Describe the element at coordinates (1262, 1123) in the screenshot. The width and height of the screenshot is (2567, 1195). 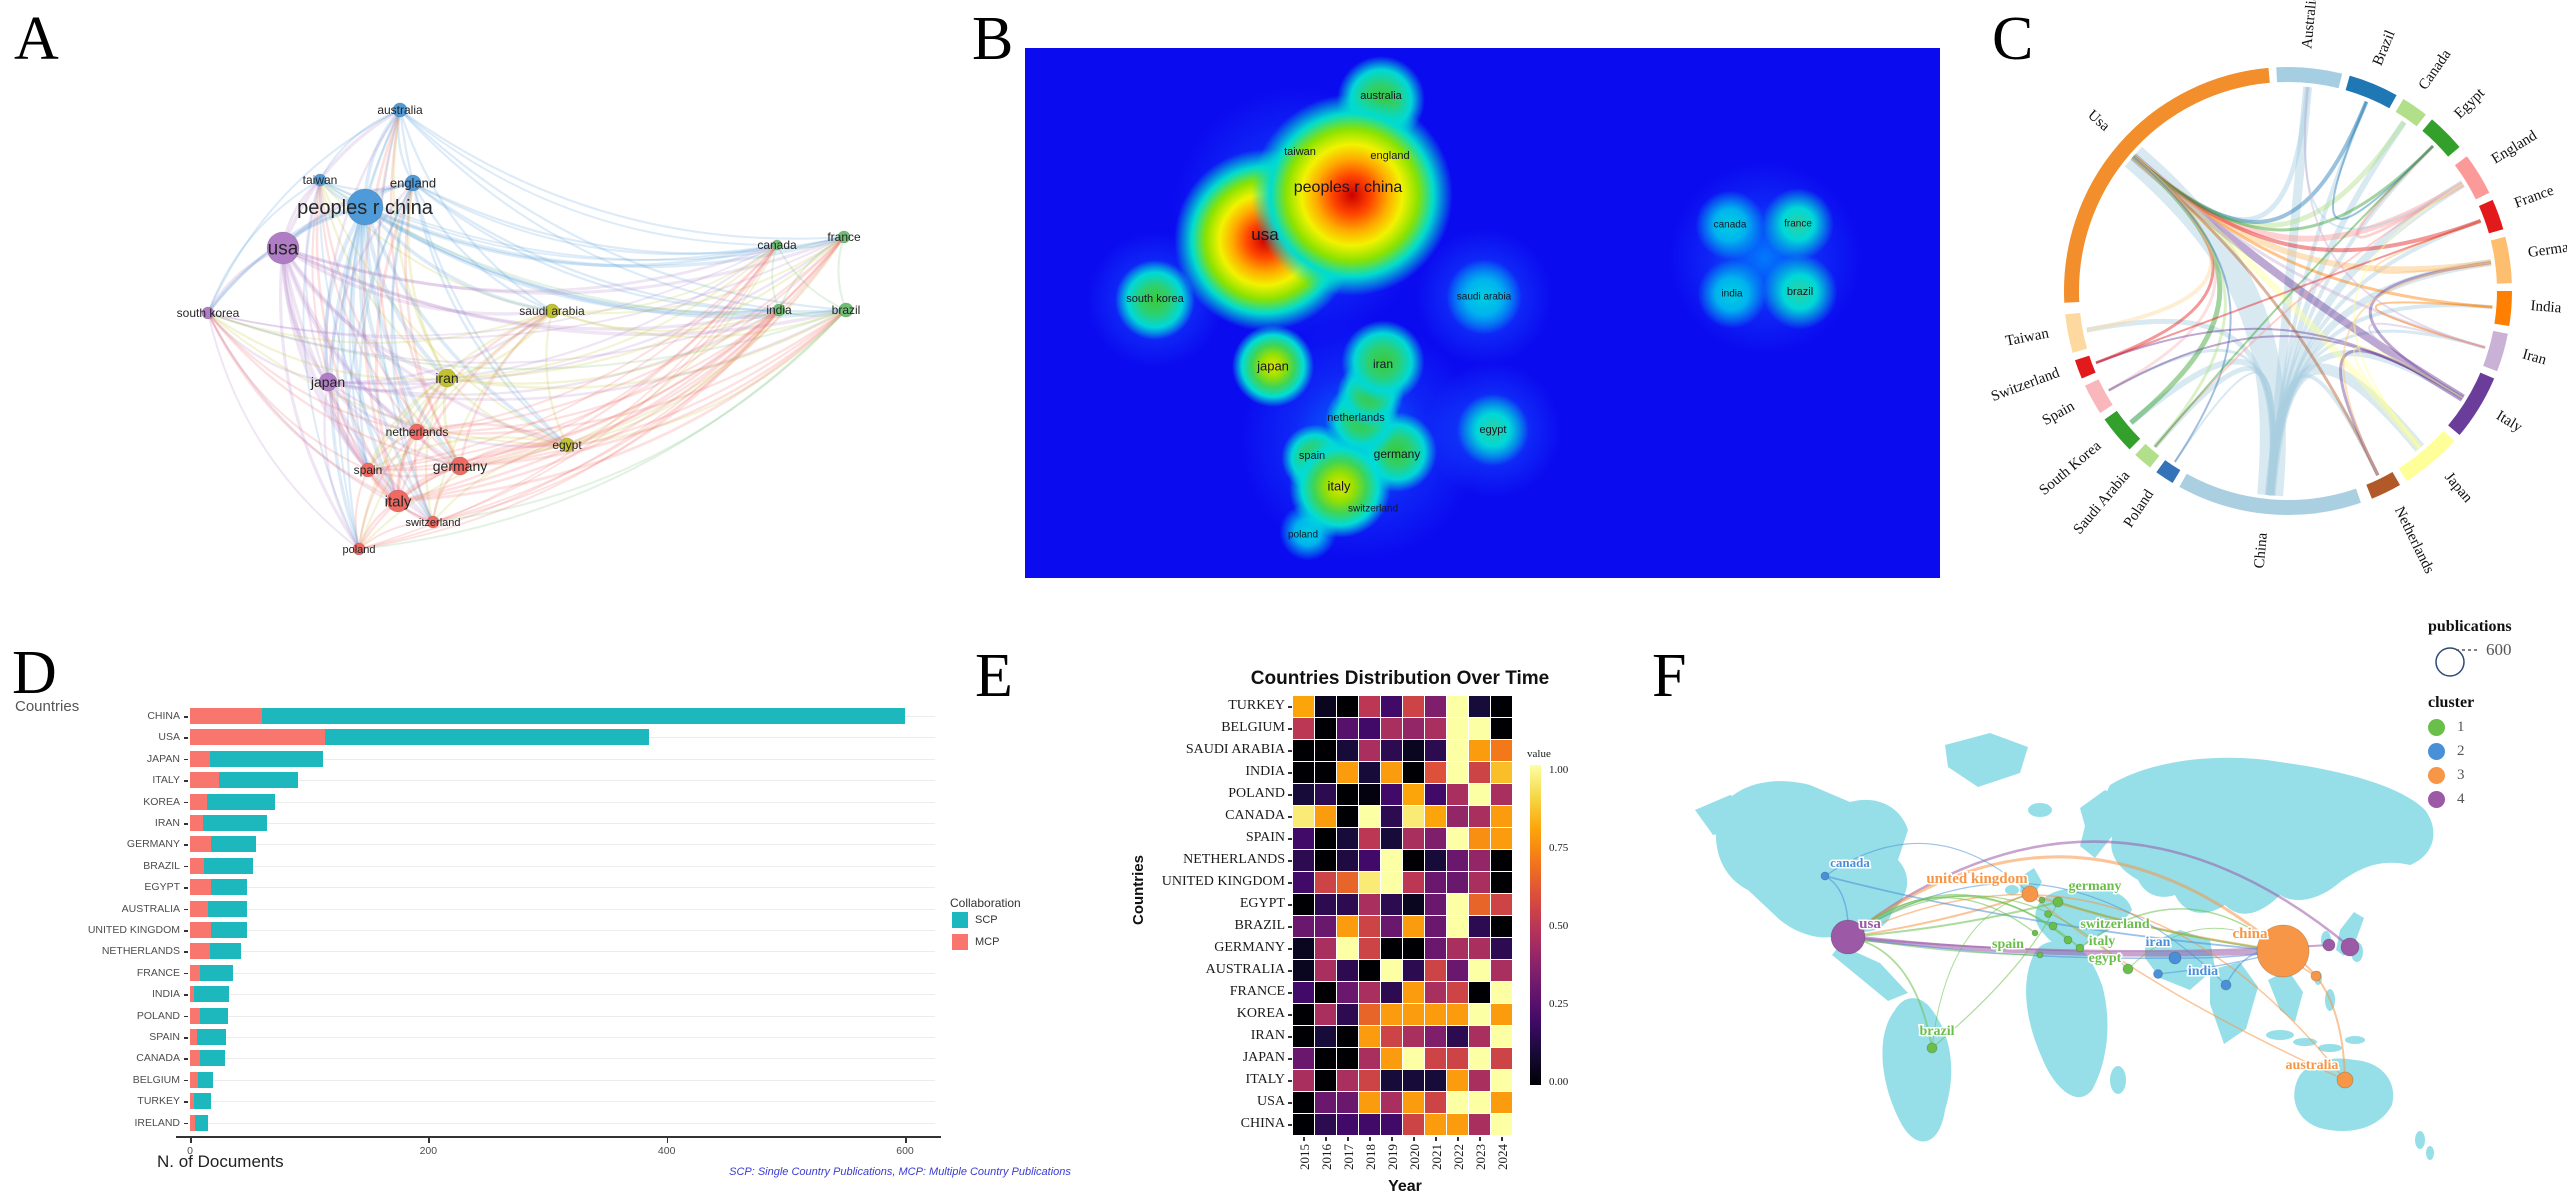
I see `e-row-label: CHINA` at that location.